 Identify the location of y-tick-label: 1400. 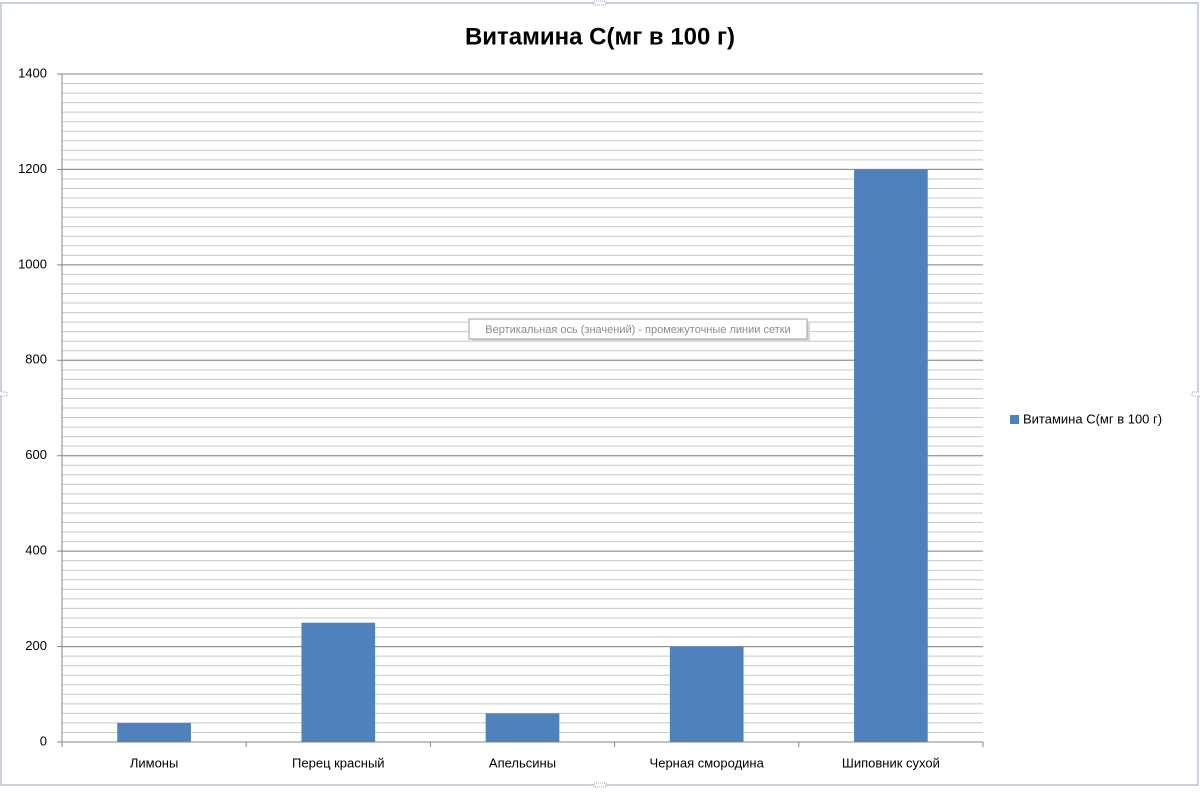
(32, 72).